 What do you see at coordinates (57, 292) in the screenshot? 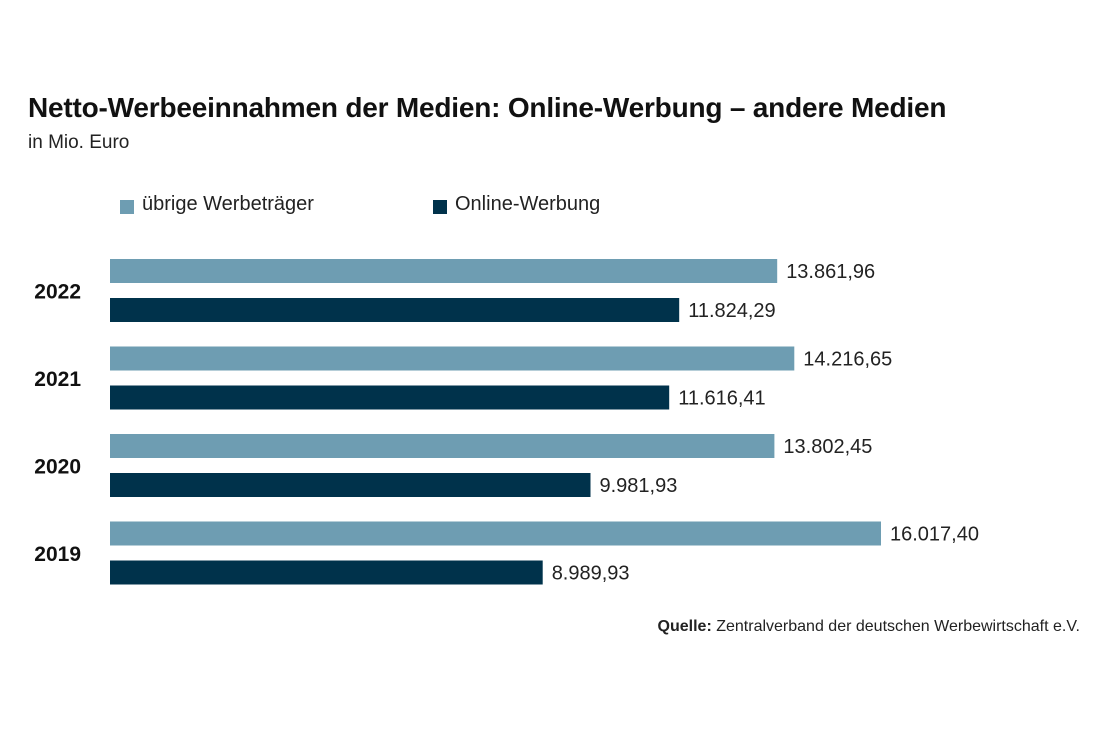
I see `category-label-2022: 2022` at bounding box center [57, 292].